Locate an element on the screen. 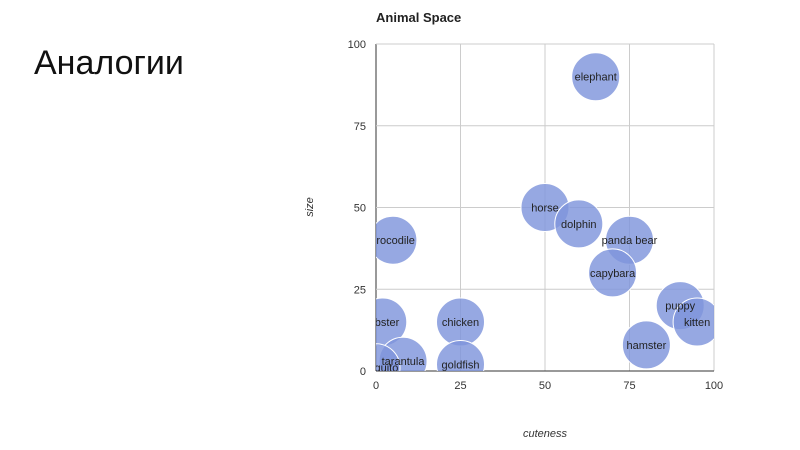 The image size is (800, 450). y-tick-label: 75 is located at coordinates (360, 127).